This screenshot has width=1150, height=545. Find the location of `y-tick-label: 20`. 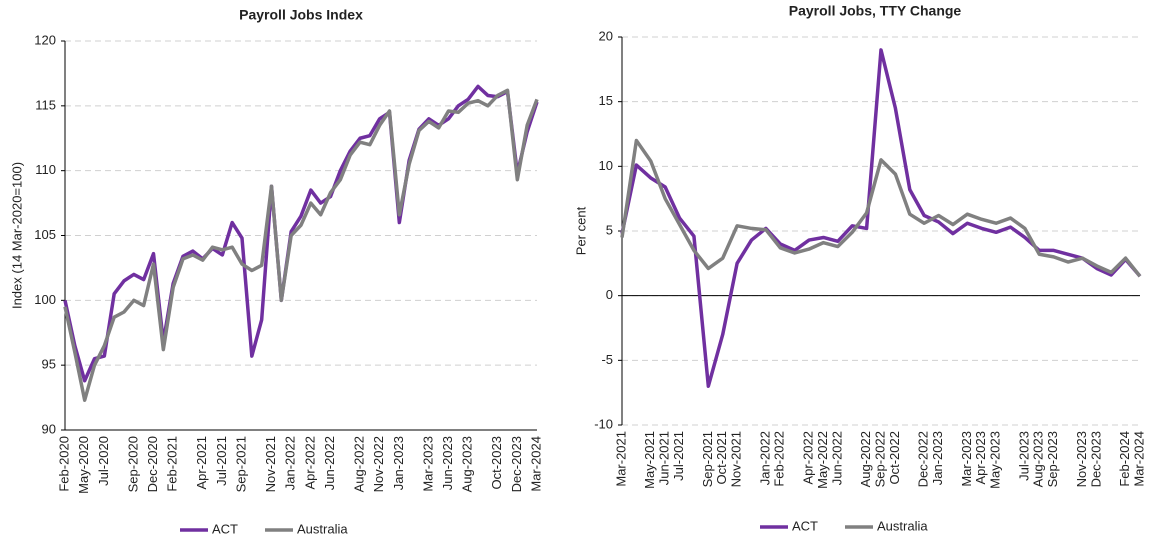

y-tick-label: 20 is located at coordinates (606, 35).